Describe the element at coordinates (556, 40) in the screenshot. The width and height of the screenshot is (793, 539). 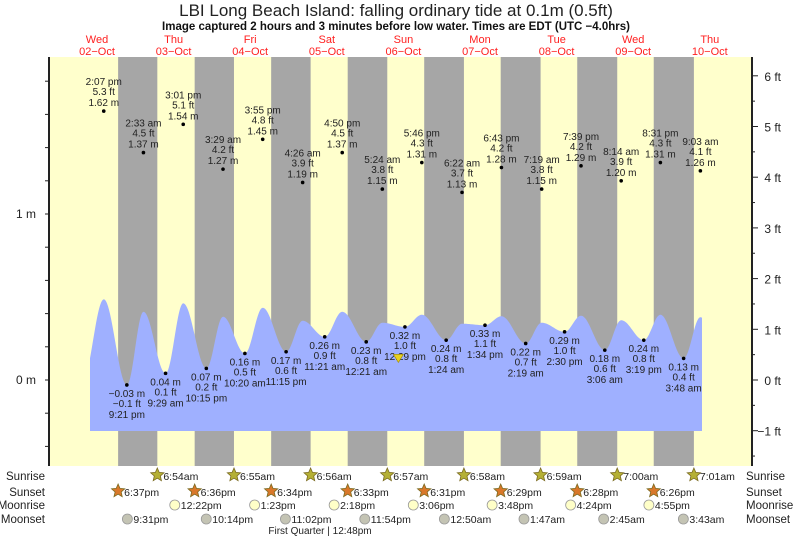
I see `day-name-label: Tue` at that location.